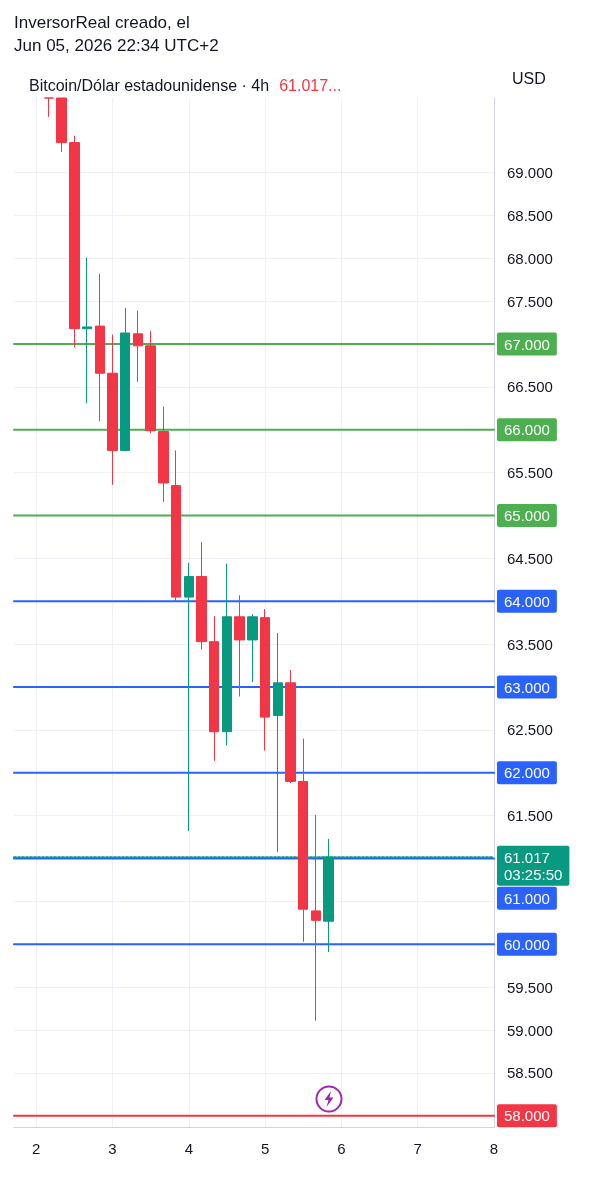 This screenshot has height=1200, width=606. Describe the element at coordinates (530, 473) in the screenshot. I see `y-tick-label: 65.500` at that location.